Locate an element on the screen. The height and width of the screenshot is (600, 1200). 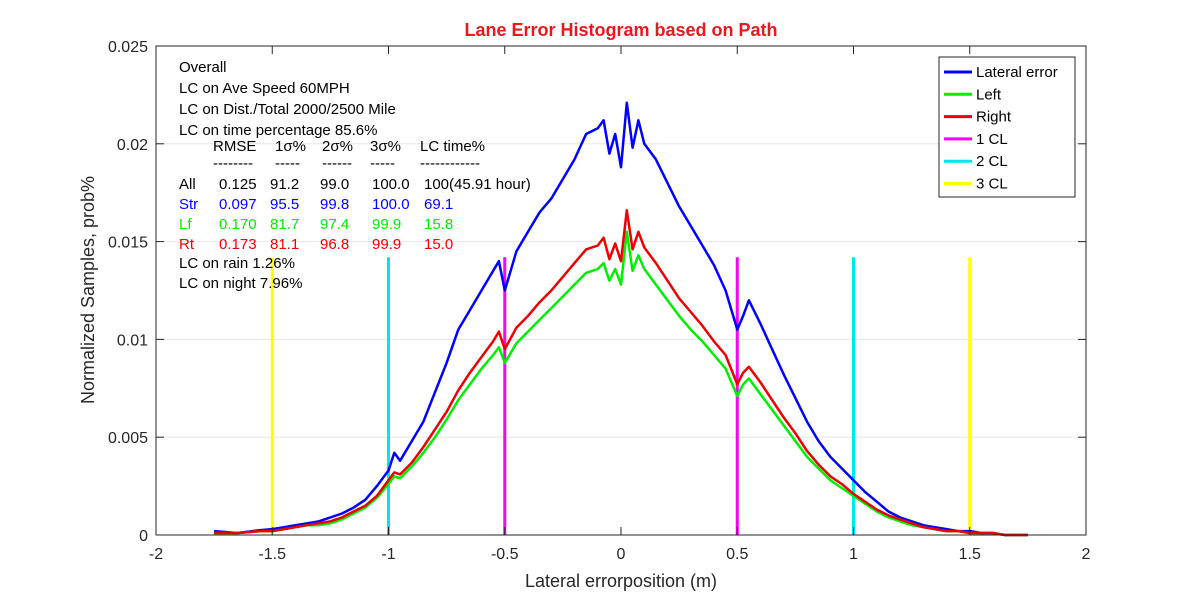
stats-row-value: 99.0 is located at coordinates (334, 184).